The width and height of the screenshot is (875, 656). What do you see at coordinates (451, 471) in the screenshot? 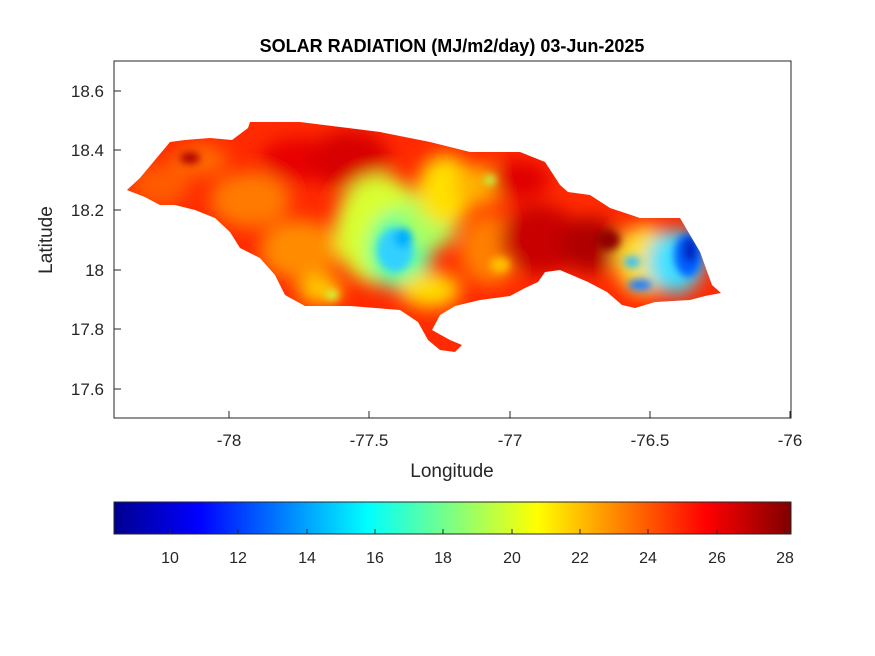
I see `x-axis-label: Longitude` at bounding box center [451, 471].